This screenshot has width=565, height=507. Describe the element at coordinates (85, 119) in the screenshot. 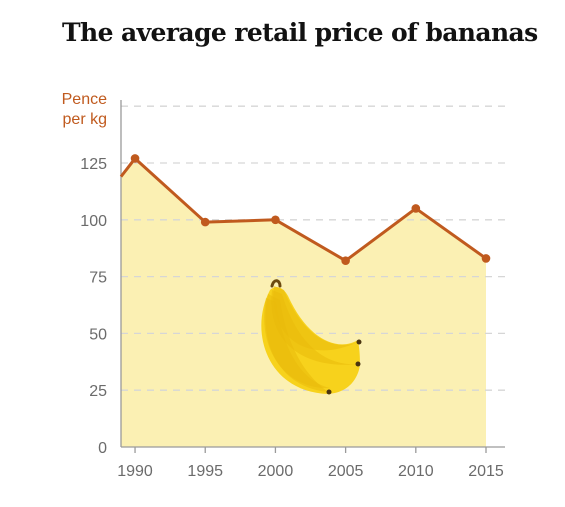

I see `y-axis-label: per kg` at that location.